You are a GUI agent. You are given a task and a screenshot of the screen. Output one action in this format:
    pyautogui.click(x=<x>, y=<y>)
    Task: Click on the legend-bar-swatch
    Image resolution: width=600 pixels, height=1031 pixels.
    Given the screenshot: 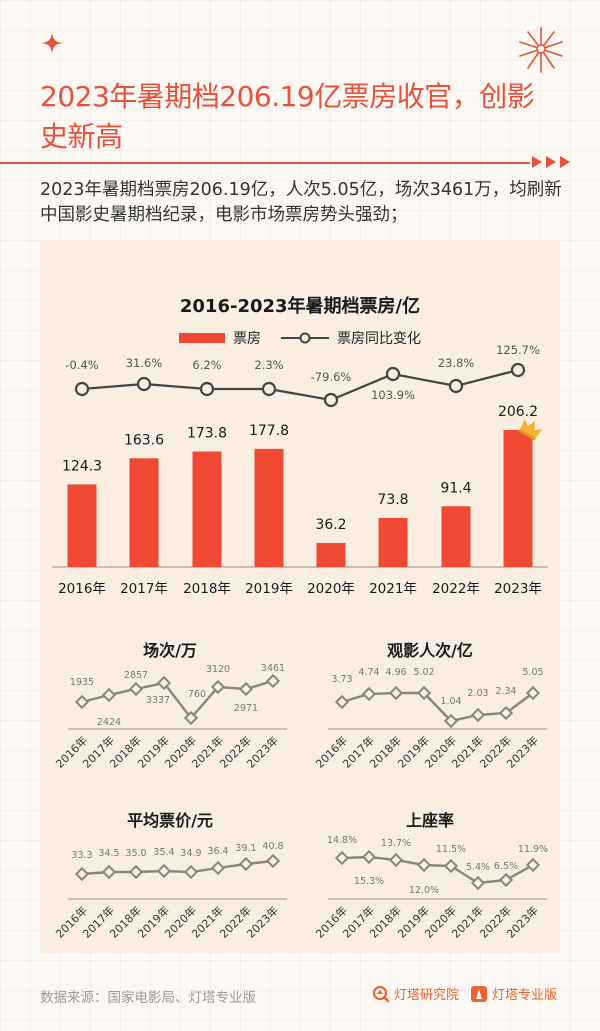 What is the action you would take?
    pyautogui.click(x=202, y=338)
    